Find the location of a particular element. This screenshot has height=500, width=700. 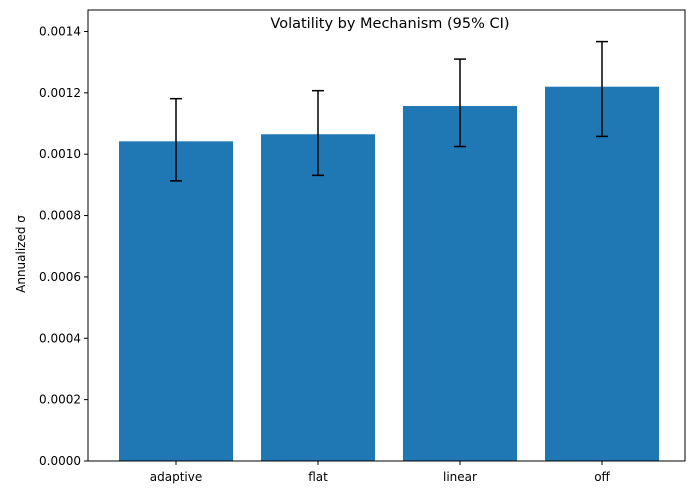

error-bar-flat is located at coordinates (318, 133).